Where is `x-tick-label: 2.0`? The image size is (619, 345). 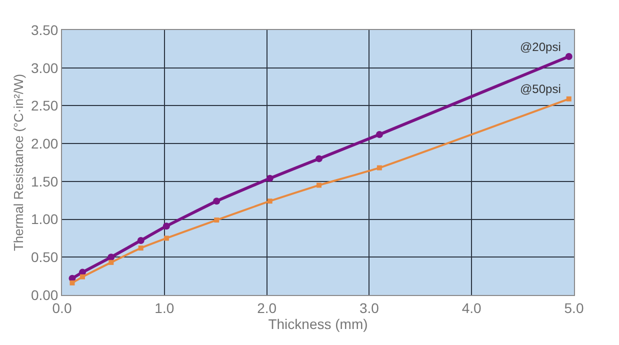
x-tick-label: 2.0 is located at coordinates (267, 308).